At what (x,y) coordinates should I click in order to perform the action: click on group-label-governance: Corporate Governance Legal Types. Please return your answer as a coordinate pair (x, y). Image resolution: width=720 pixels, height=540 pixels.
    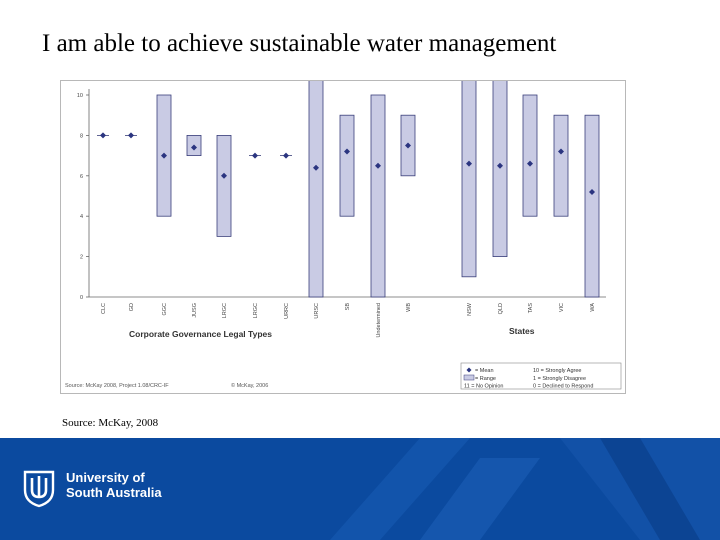
    Looking at the image, I should click on (200, 334).